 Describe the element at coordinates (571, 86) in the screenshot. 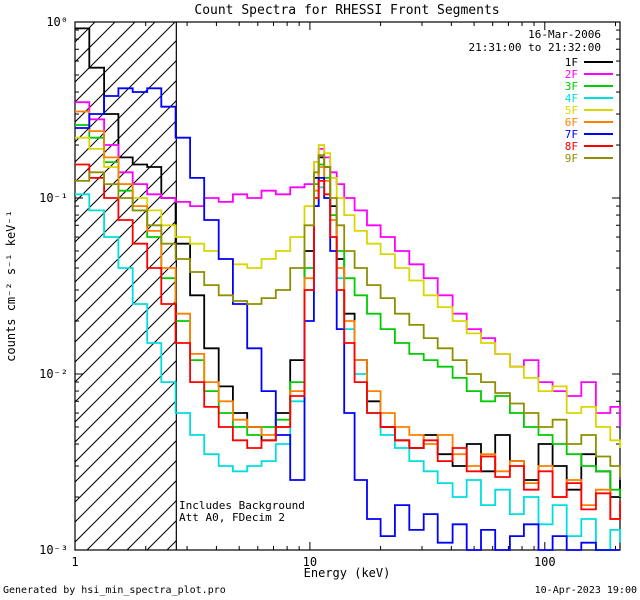

I see `legend-label-3F: 3F` at that location.